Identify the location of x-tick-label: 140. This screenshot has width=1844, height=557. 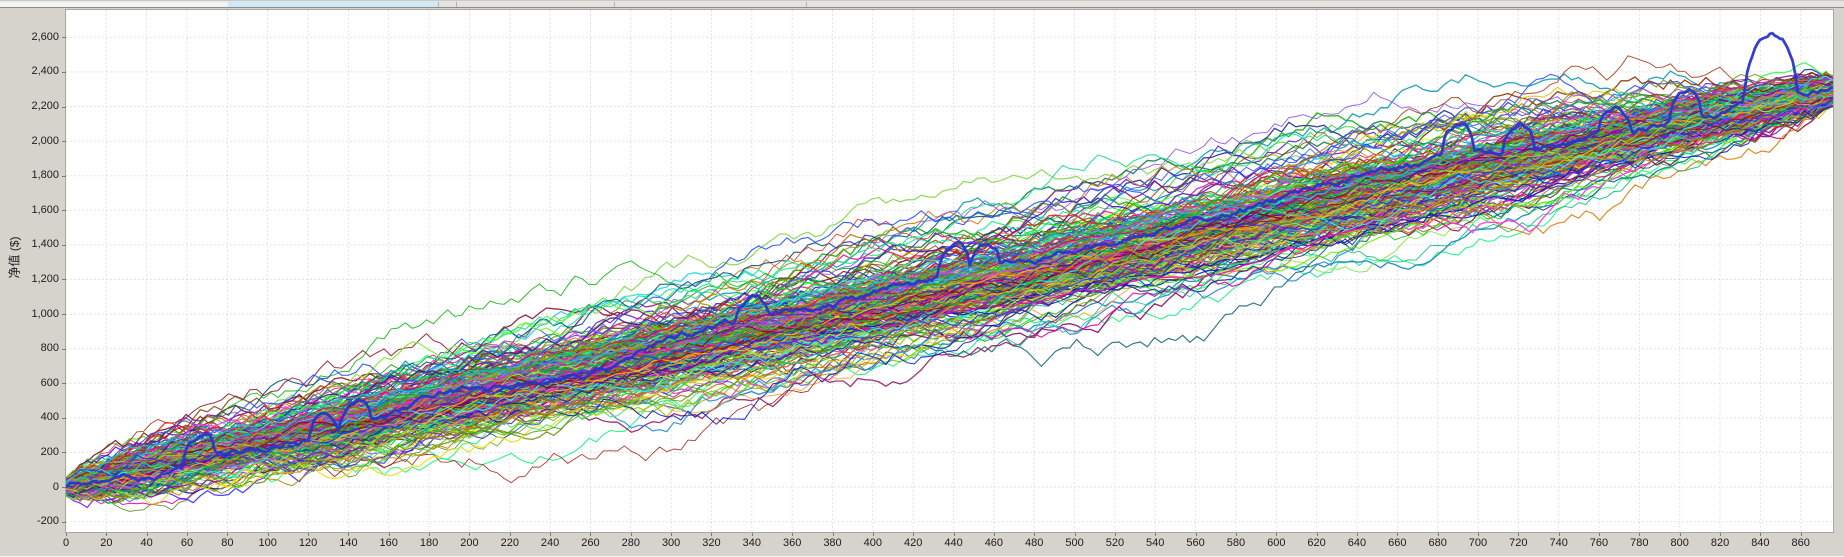
(348, 543).